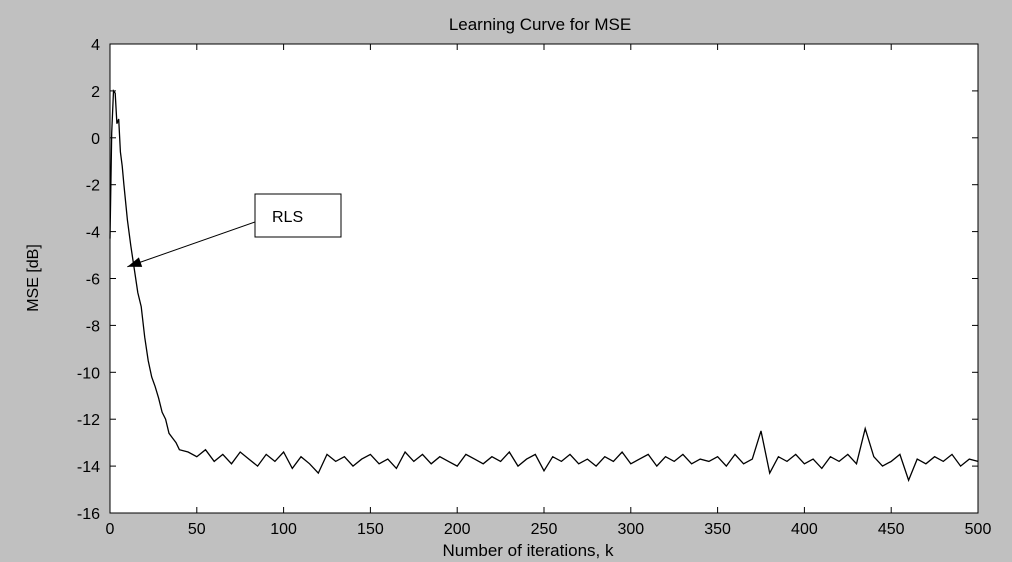 This screenshot has height=562, width=1012. What do you see at coordinates (88, 514) in the screenshot?
I see `y-tick-label-10: -16` at bounding box center [88, 514].